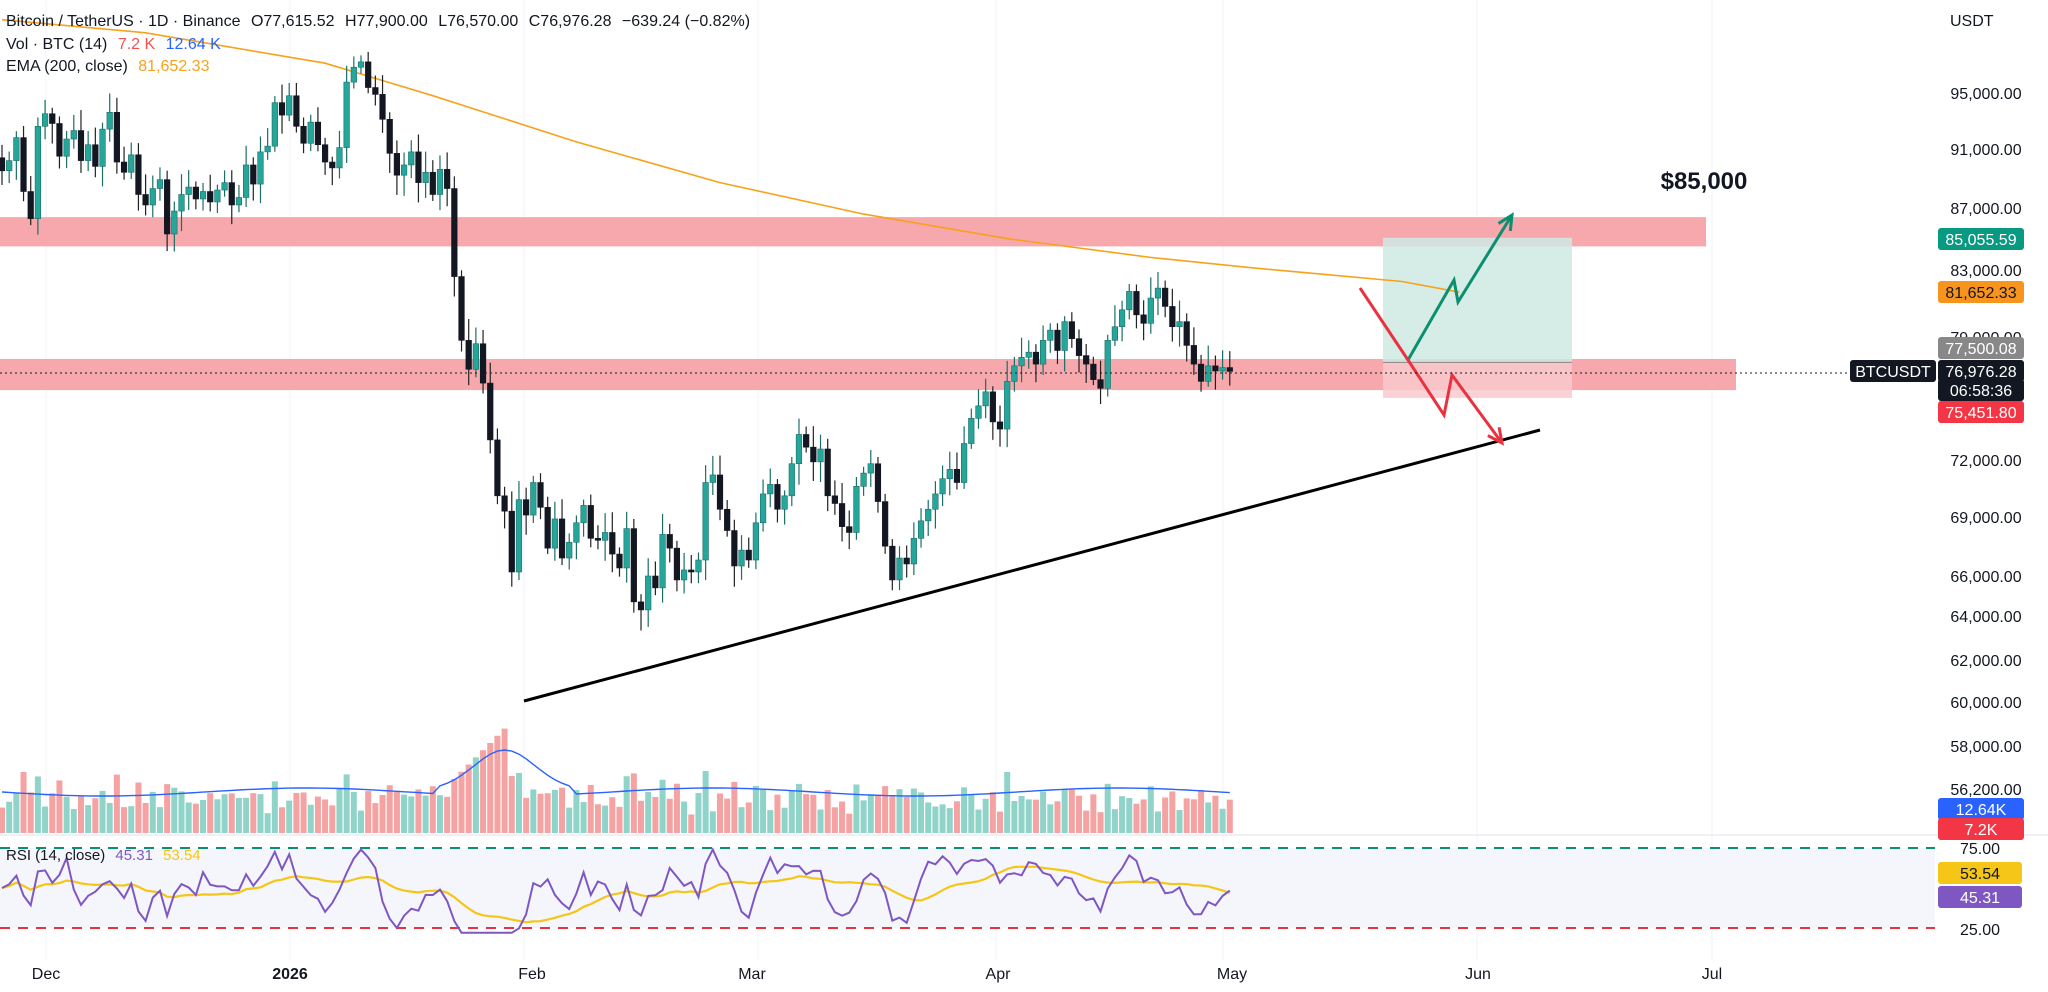  I want to click on target-badge-bg, so click(1981, 239).